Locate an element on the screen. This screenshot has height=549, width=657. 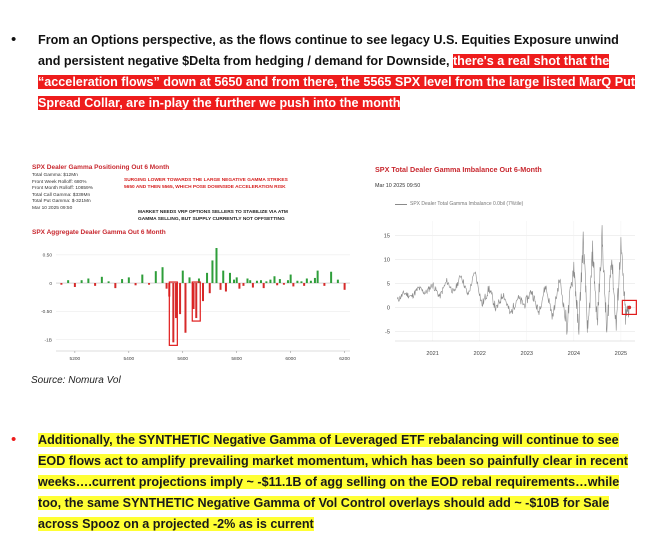
x-tick-label: 6000 is located at coordinates (290, 359).